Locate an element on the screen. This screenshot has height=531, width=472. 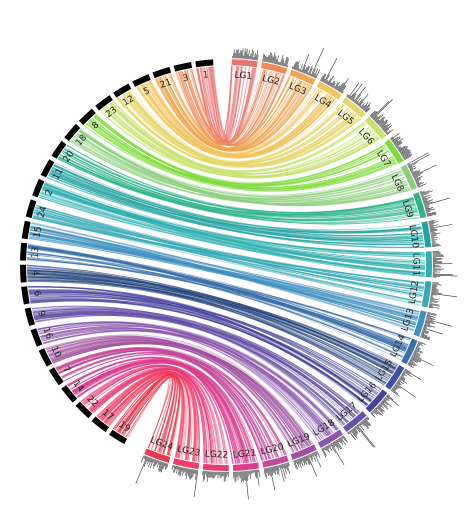
chromosome-label: 15 is located at coordinates (38, 232).